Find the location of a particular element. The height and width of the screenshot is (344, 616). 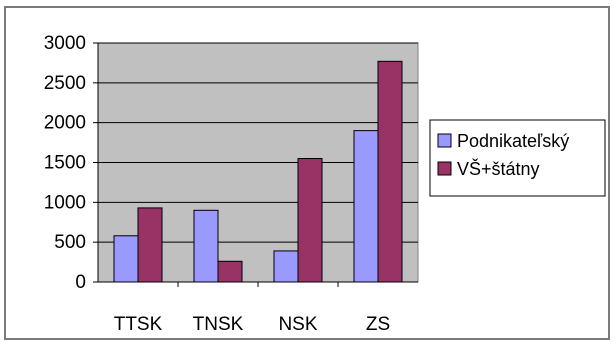

y-tick-label: 2500 is located at coordinates (65, 83).